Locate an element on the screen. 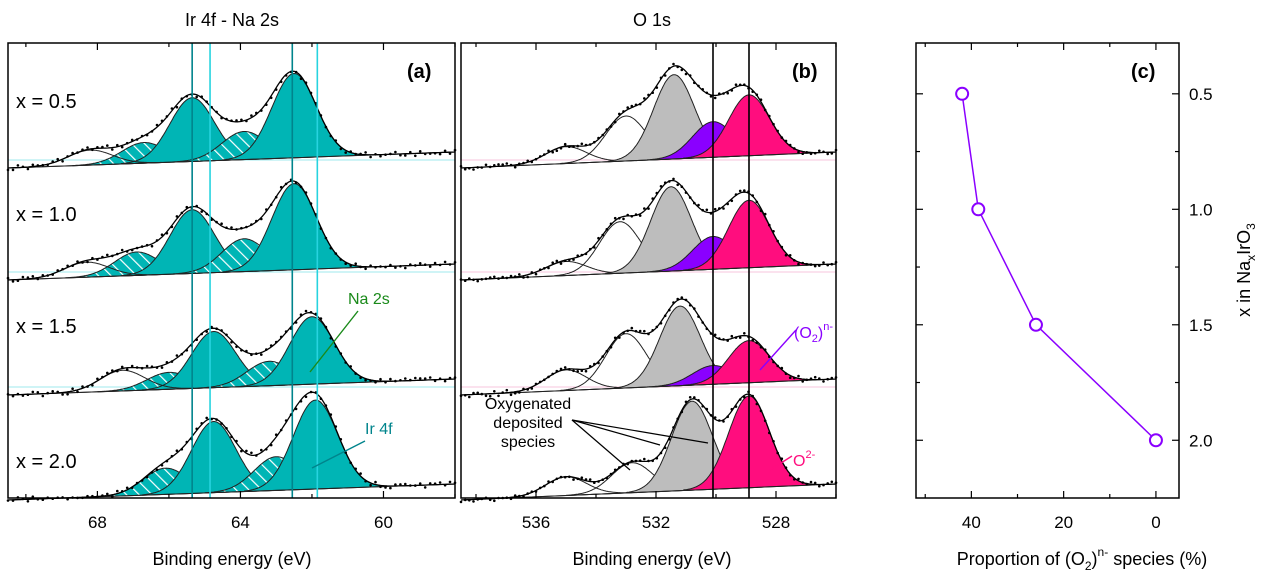 The height and width of the screenshot is (577, 1267). y-tick-label: 1.5 is located at coordinates (1201, 325).